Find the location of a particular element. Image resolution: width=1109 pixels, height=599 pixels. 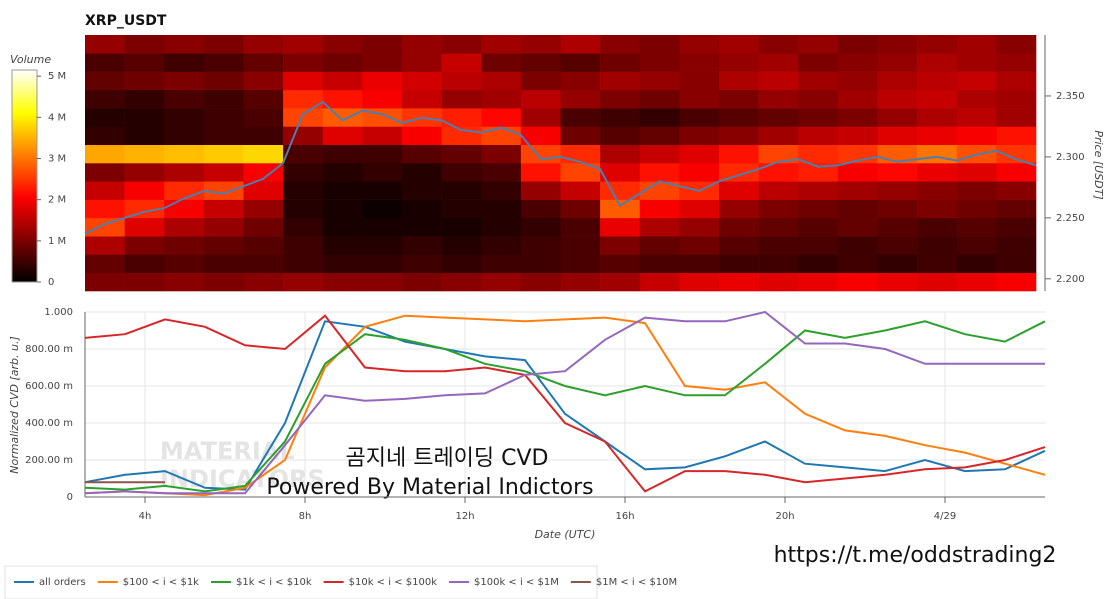

x-tick-label: 12h is located at coordinates (464, 516).